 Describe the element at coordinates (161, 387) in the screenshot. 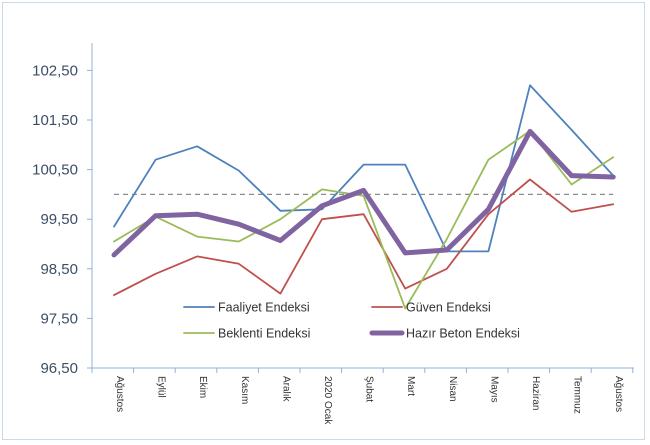

I see `x-tick-label: Eylül` at that location.